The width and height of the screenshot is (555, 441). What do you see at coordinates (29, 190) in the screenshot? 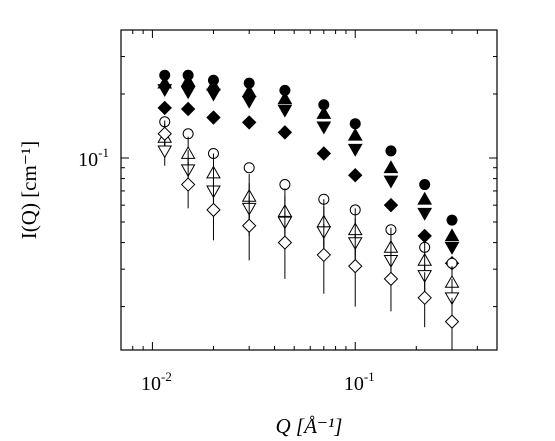
I see `y-axis-label: I(Q) [cm⁻¹]` at bounding box center [29, 190].